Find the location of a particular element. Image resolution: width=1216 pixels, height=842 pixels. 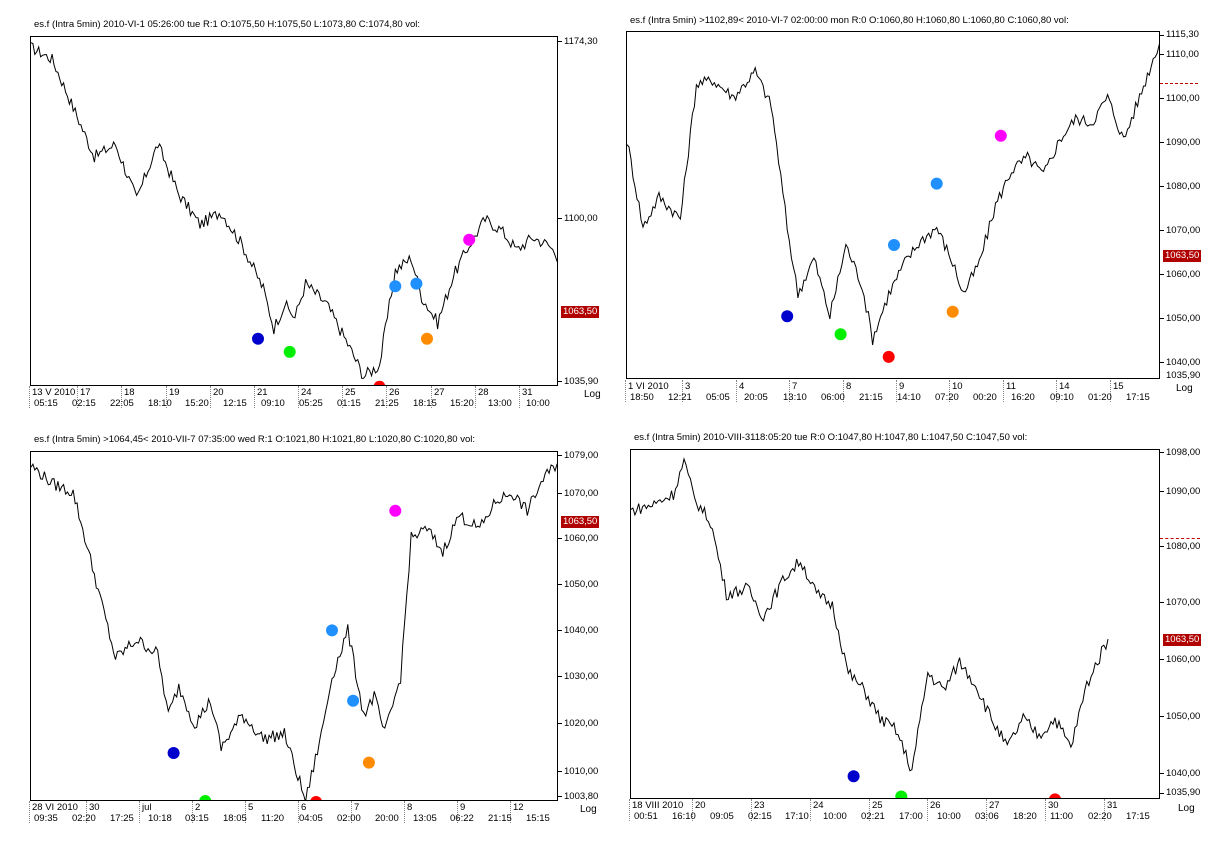

x-time-label: 16:10 is located at coordinates (684, 816).